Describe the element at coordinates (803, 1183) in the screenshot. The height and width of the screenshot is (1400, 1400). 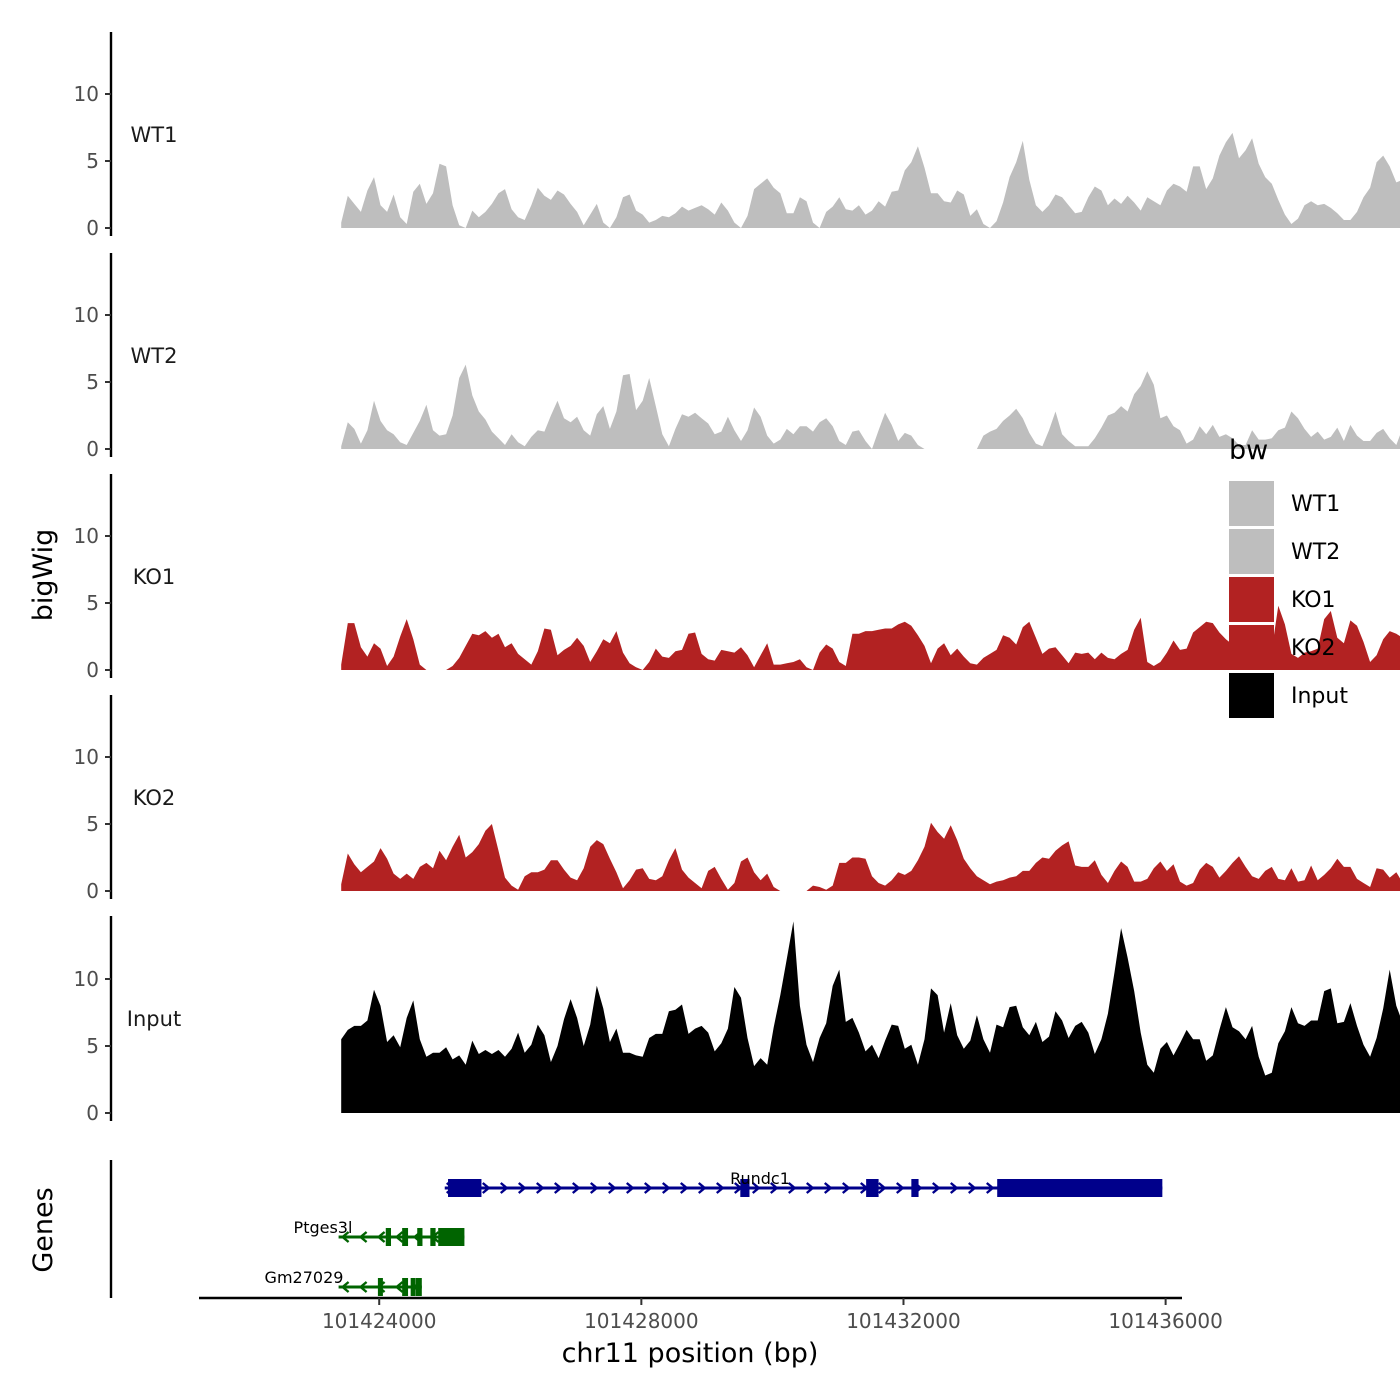
I see `gene-rundc1: Rundc1` at that location.